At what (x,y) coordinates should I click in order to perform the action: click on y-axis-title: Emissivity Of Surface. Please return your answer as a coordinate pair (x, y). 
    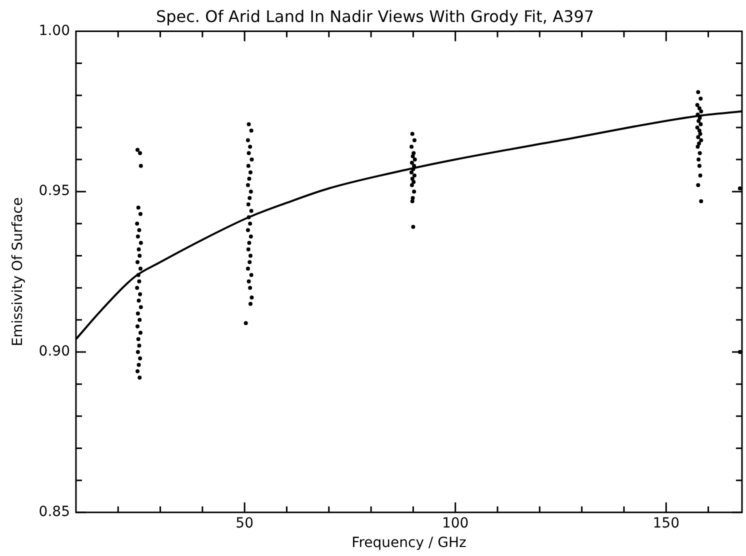
    Looking at the image, I should click on (18, 271).